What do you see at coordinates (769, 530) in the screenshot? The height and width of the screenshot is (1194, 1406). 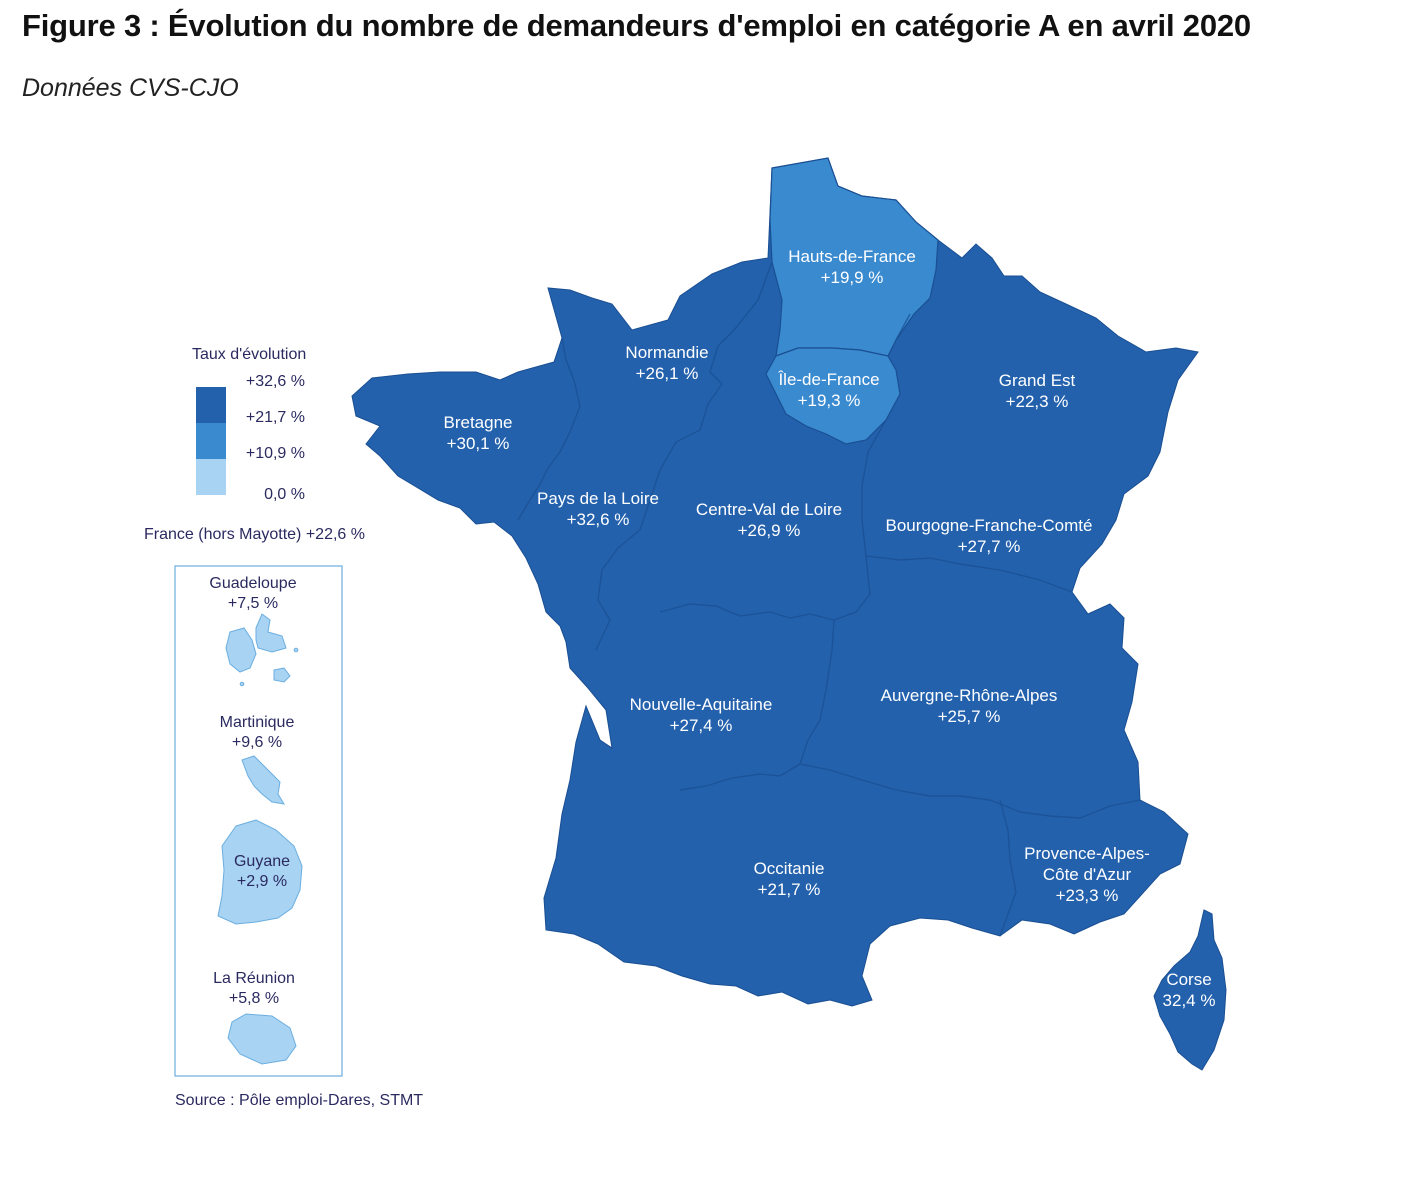 I see `region-value-centre-val-de-loire: +26,9 %` at bounding box center [769, 530].